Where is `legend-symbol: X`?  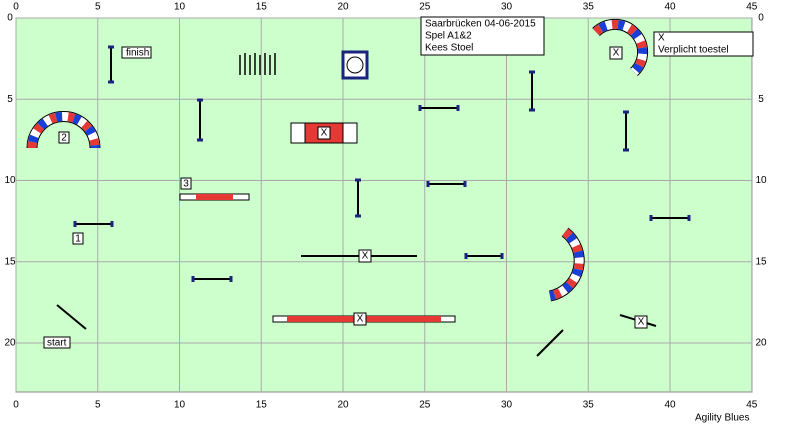 legend-symbol: X is located at coordinates (661, 38).